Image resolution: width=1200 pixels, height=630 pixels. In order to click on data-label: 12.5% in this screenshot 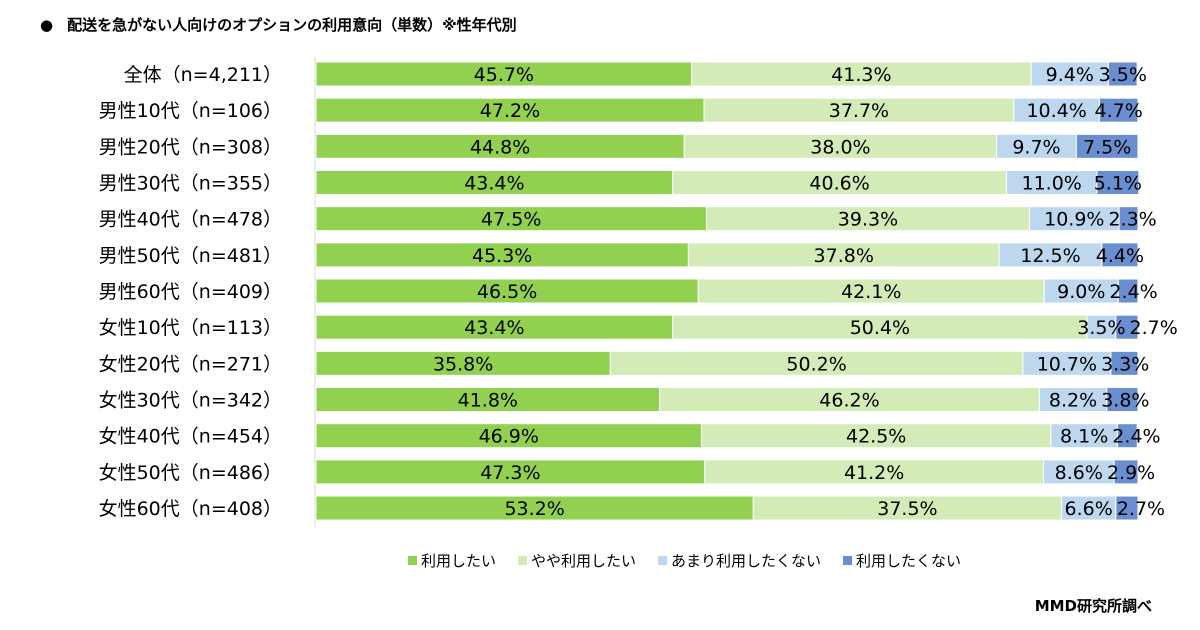, I will do `click(1050, 256)`.